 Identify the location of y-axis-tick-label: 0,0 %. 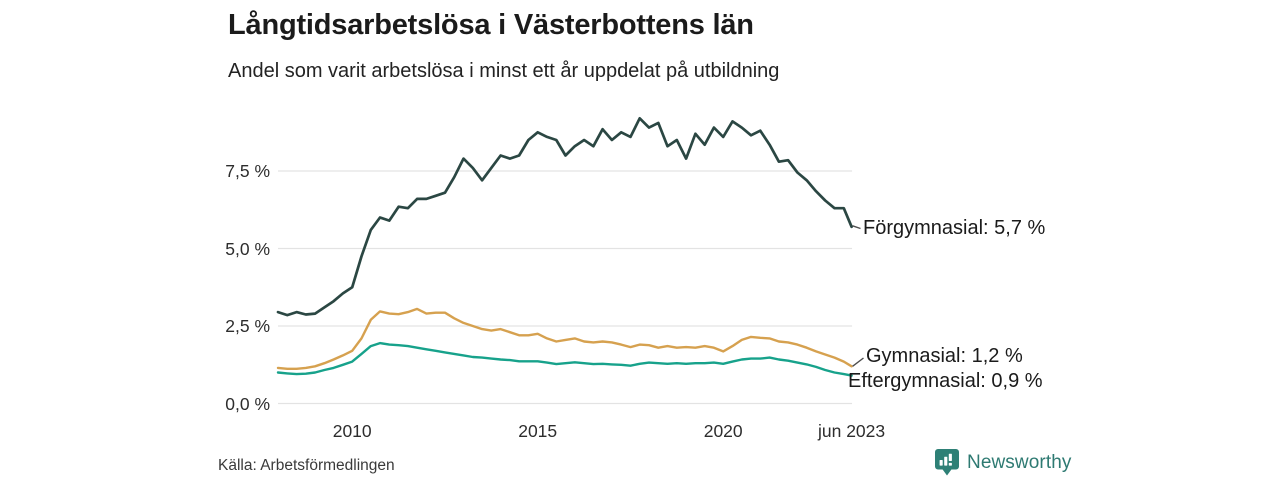
(247, 403).